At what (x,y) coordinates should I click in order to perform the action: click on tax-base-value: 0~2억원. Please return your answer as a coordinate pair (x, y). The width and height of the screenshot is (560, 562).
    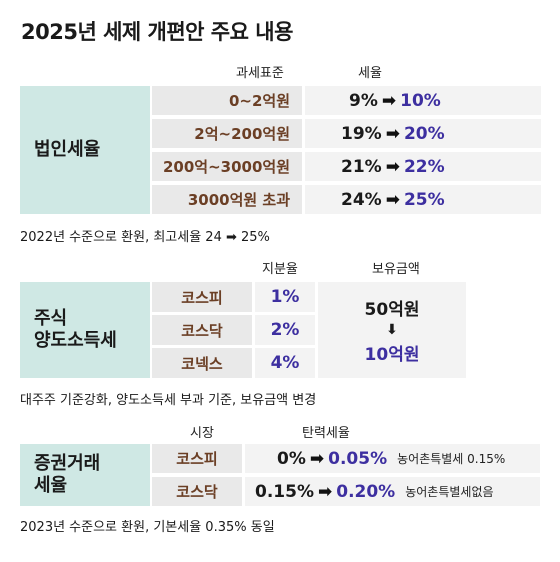
    Looking at the image, I should click on (259, 101).